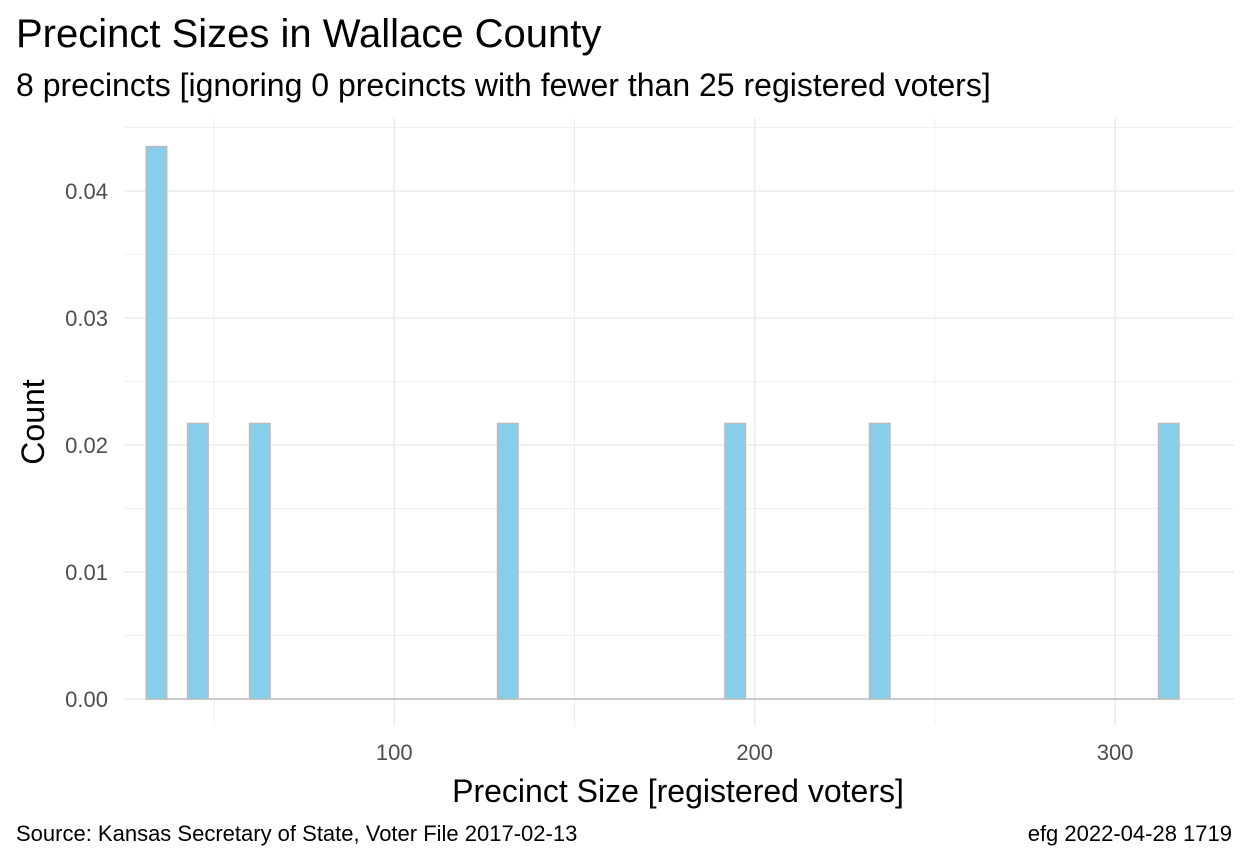 The width and height of the screenshot is (1248, 864). Describe the element at coordinates (1115, 752) in the screenshot. I see `x-tick-label: 300` at that location.